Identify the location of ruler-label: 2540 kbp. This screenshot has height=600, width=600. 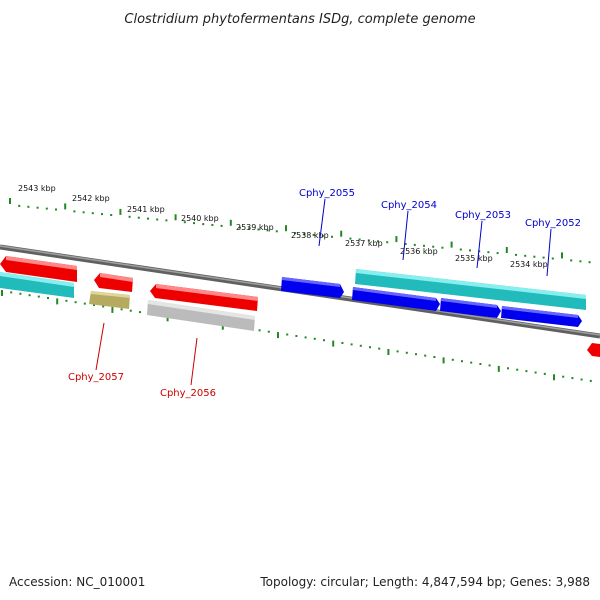
(200, 218).